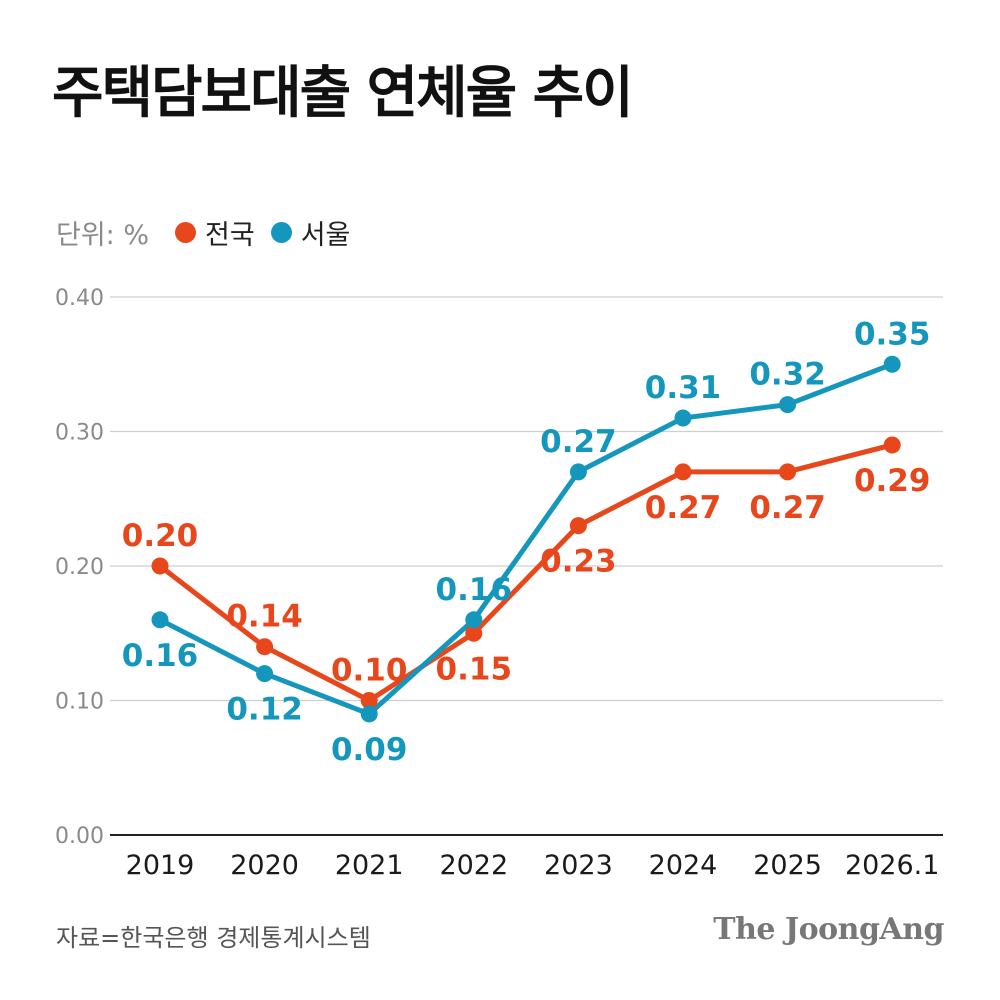 The width and height of the screenshot is (1000, 1000). What do you see at coordinates (79, 298) in the screenshot?
I see `y-tick-label: 0.40` at bounding box center [79, 298].